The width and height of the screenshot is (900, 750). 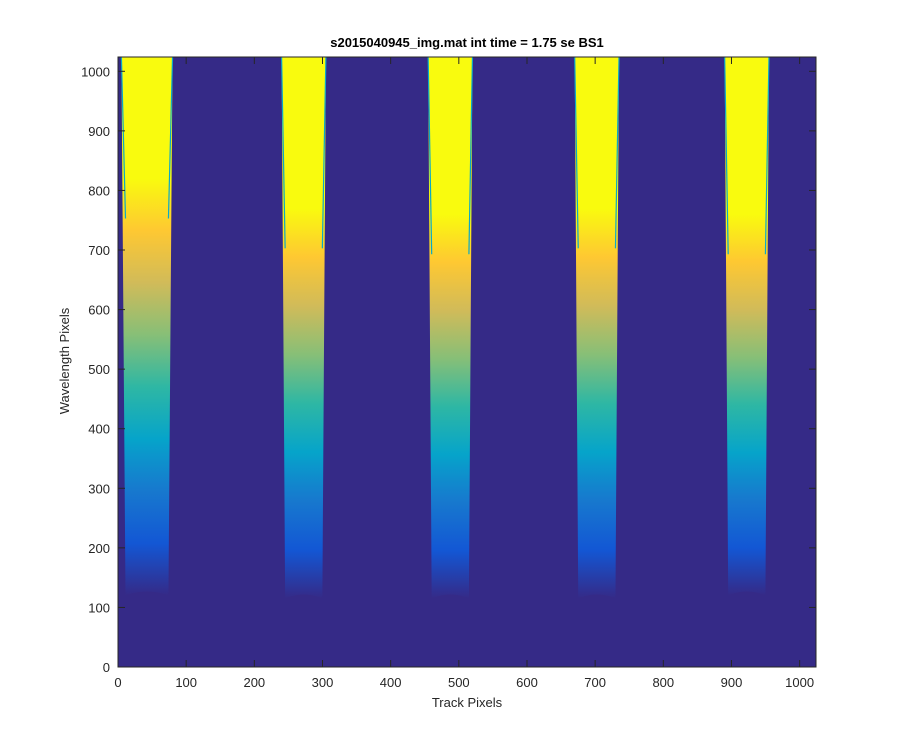 What do you see at coordinates (595, 682) in the screenshot?
I see `x-tick-label-700: 700` at bounding box center [595, 682].